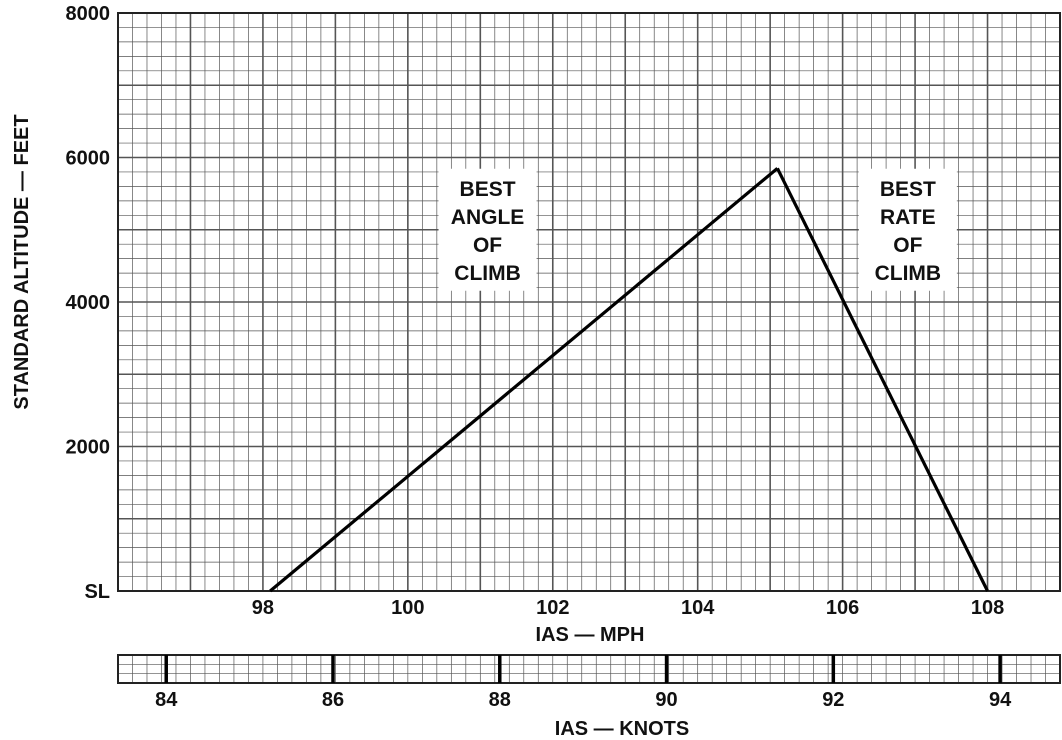 The width and height of the screenshot is (1062, 740). Describe the element at coordinates (583, 700) in the screenshot. I see `knots-tick-labels: 84 86 88 90 92 94` at that location.